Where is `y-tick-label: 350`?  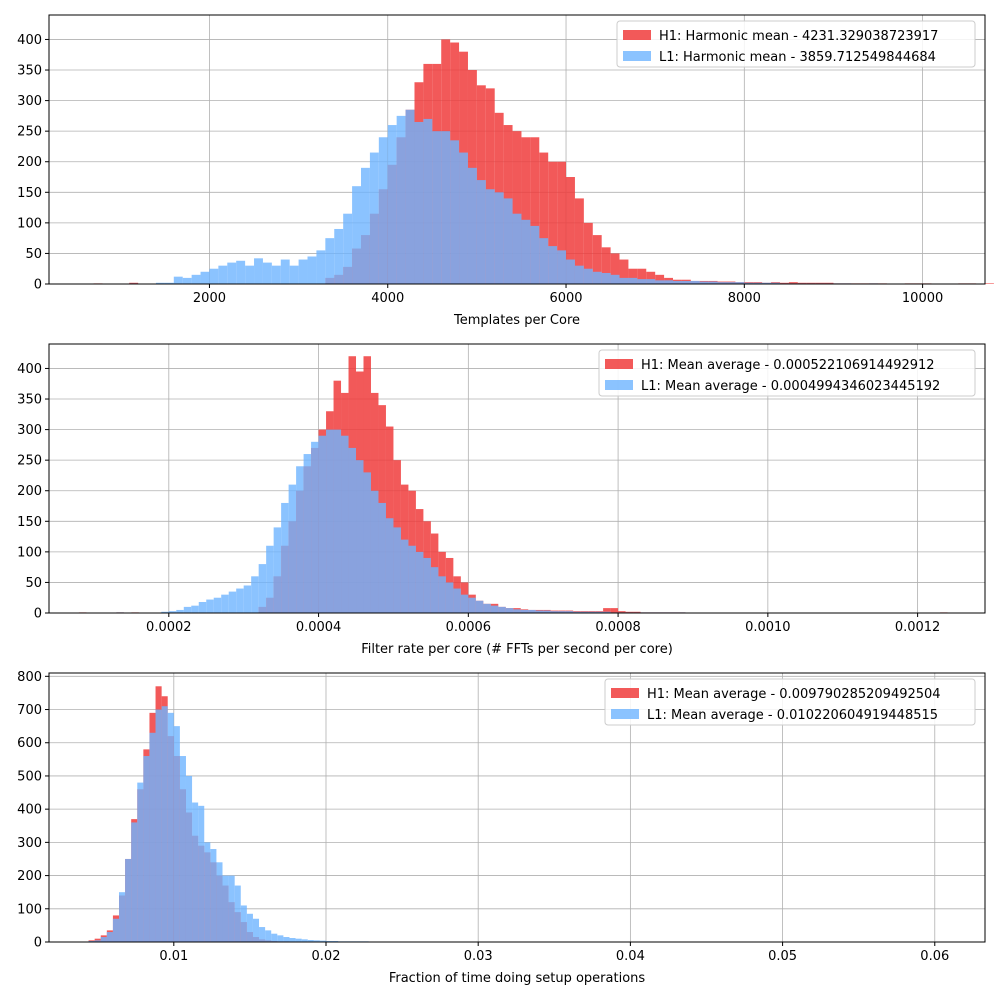 y-tick-label: 350 is located at coordinates (29, 71).